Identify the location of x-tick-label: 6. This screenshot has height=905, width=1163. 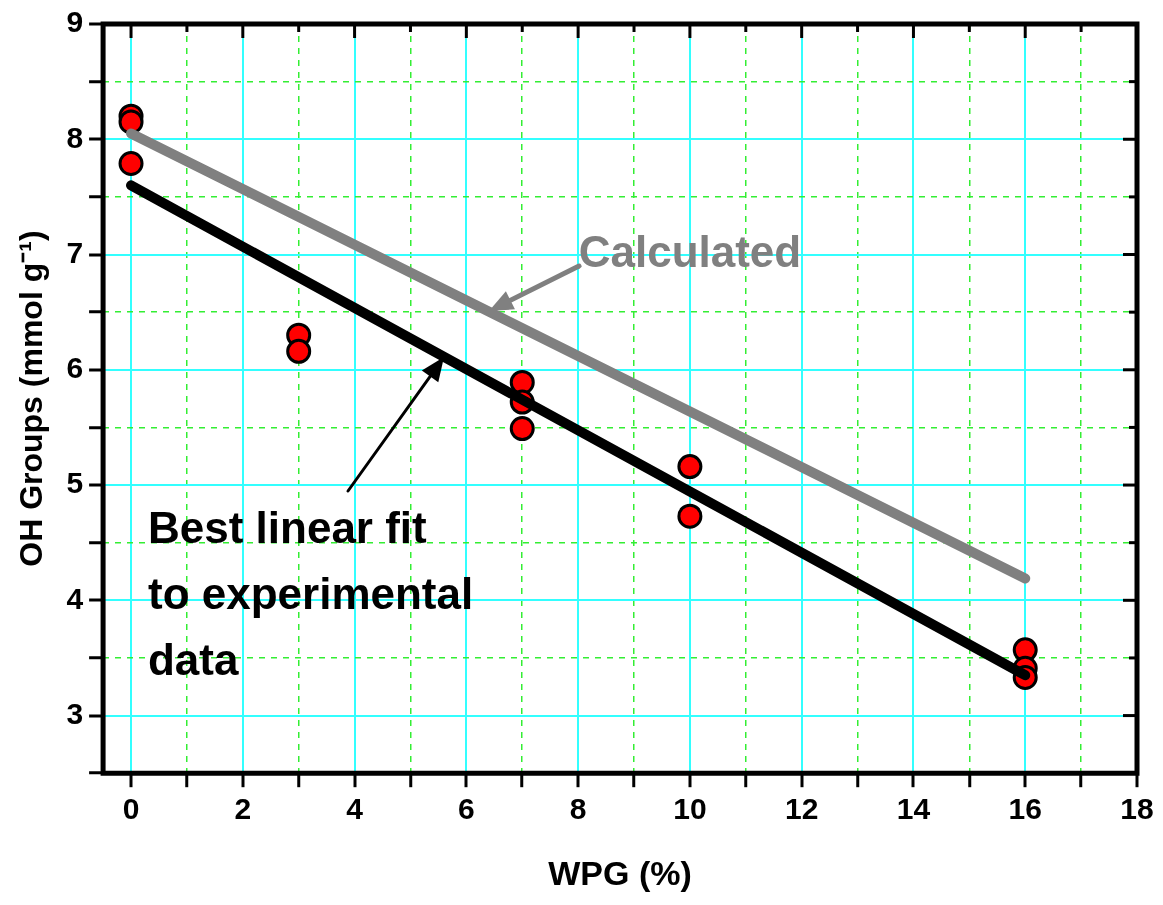
(466, 809).